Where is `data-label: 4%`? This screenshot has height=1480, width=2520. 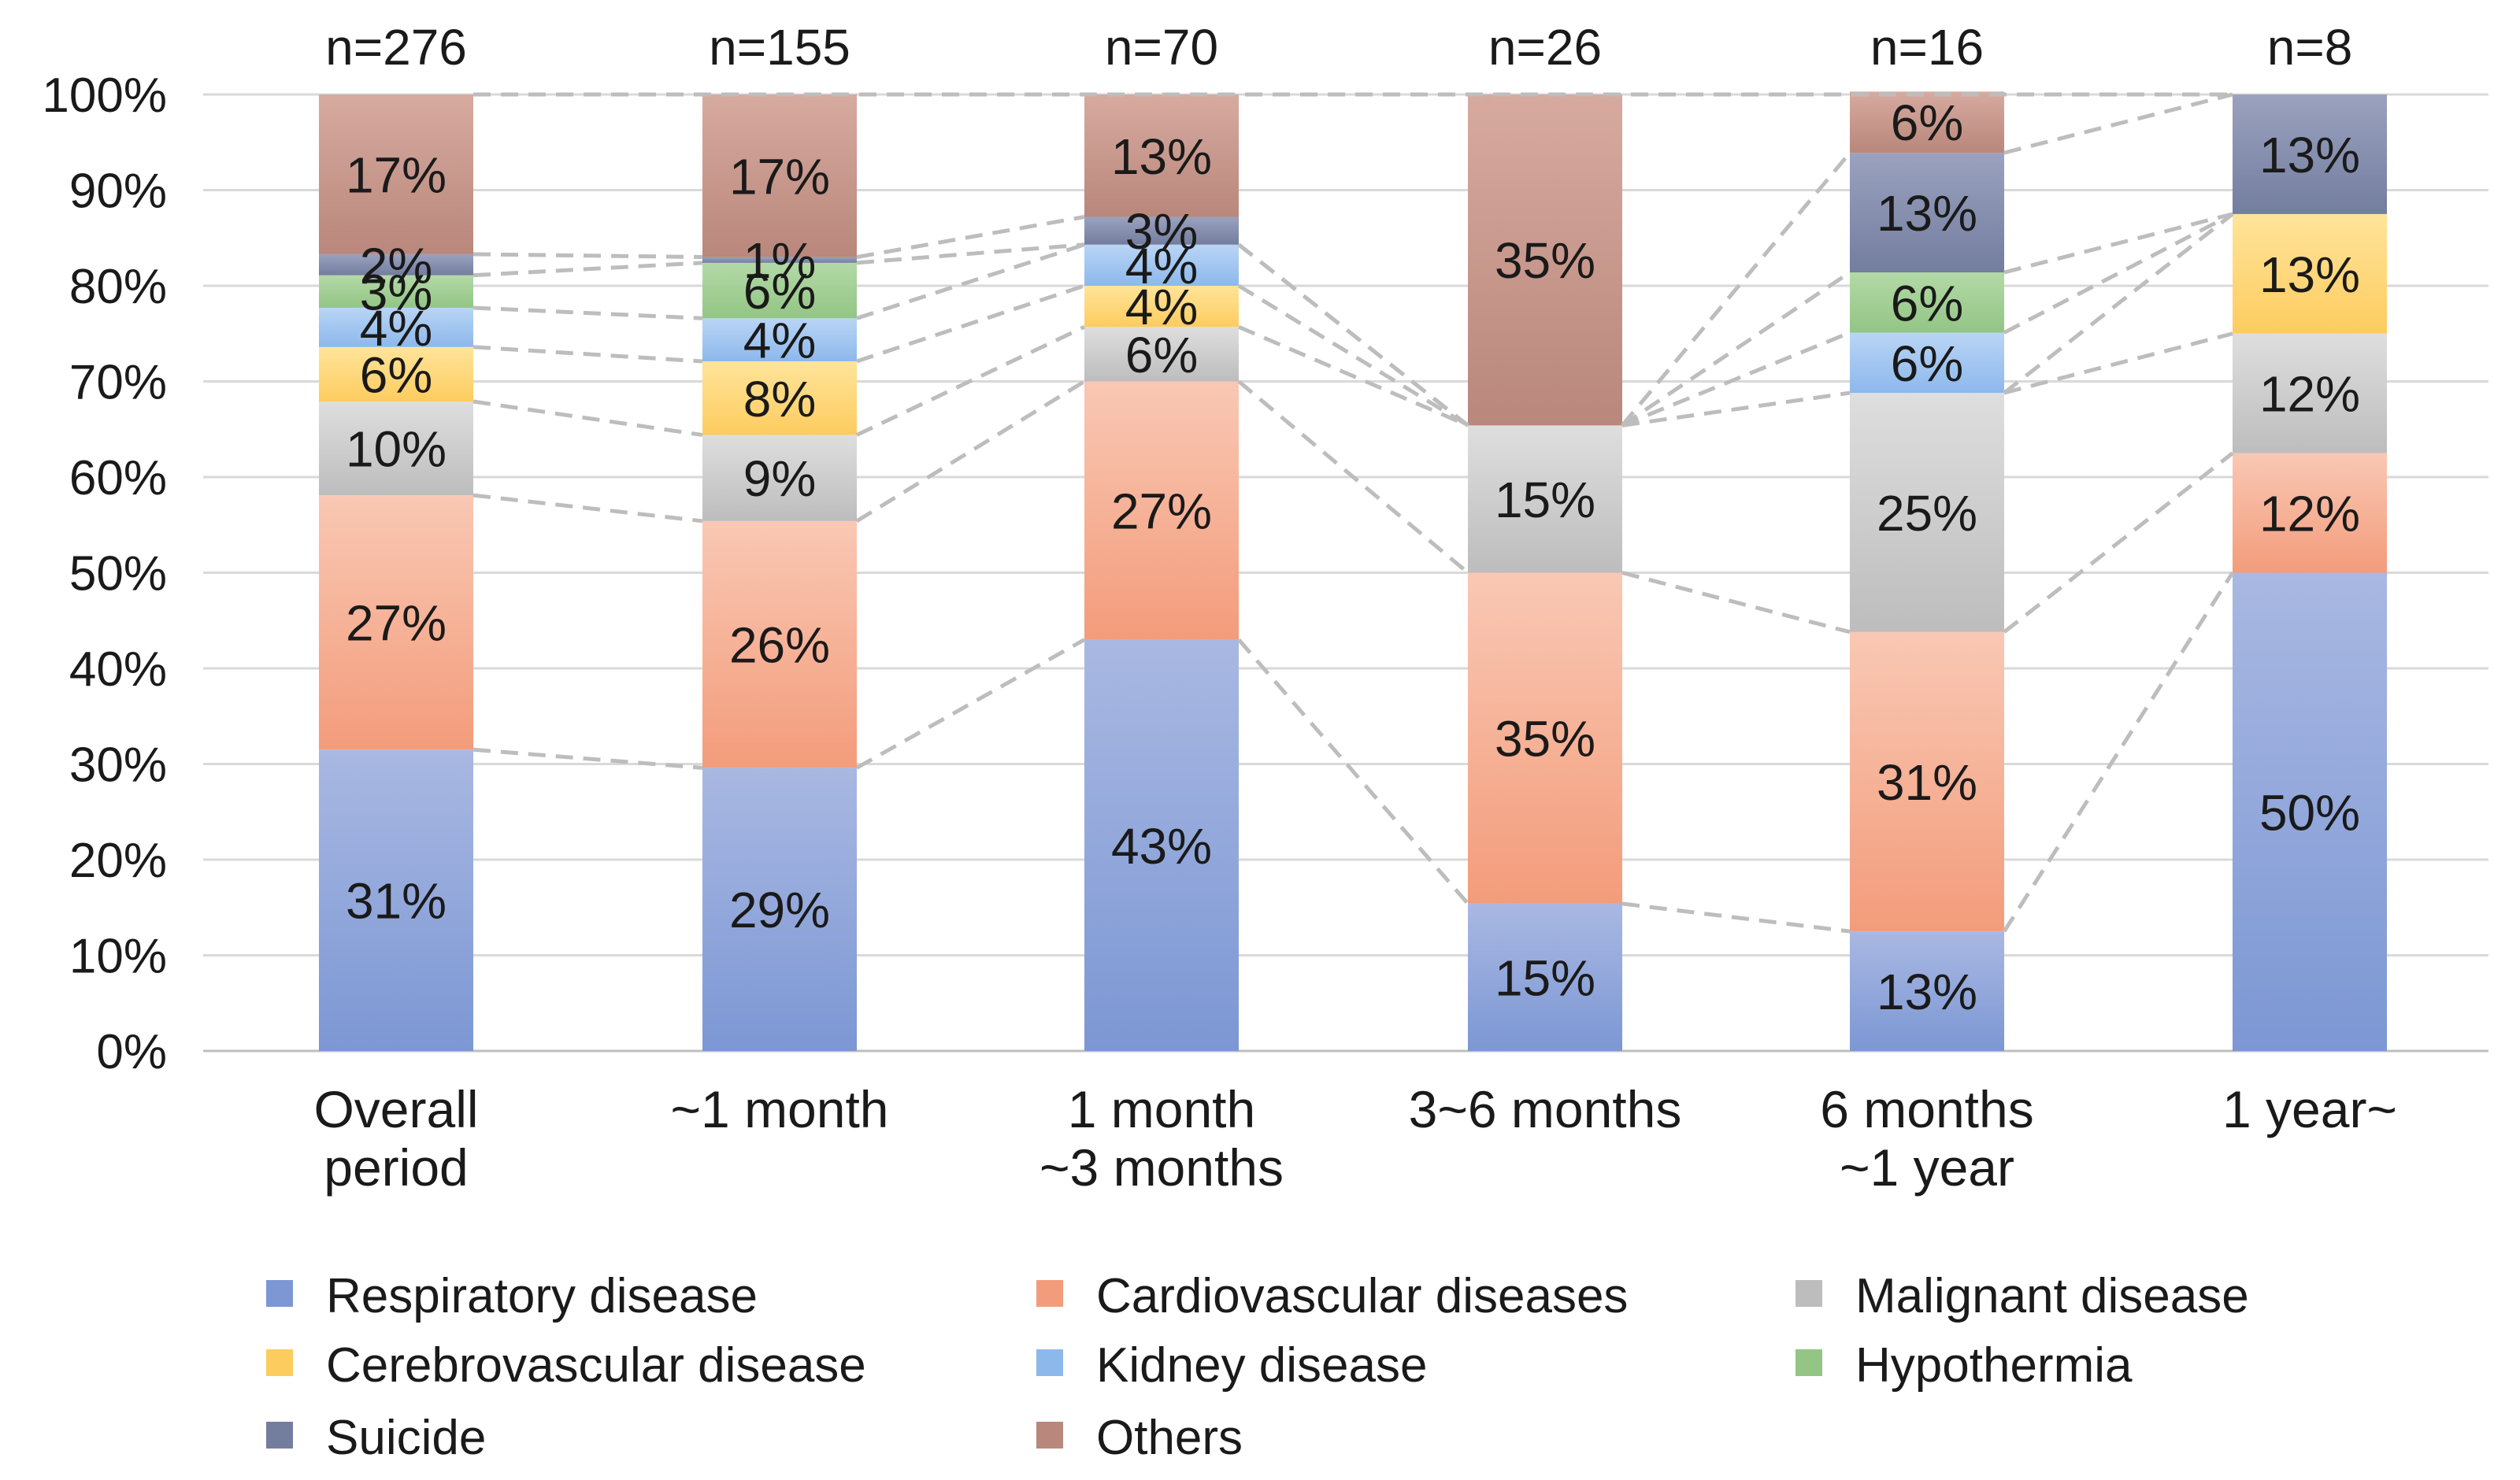
data-label: 4% is located at coordinates (396, 328).